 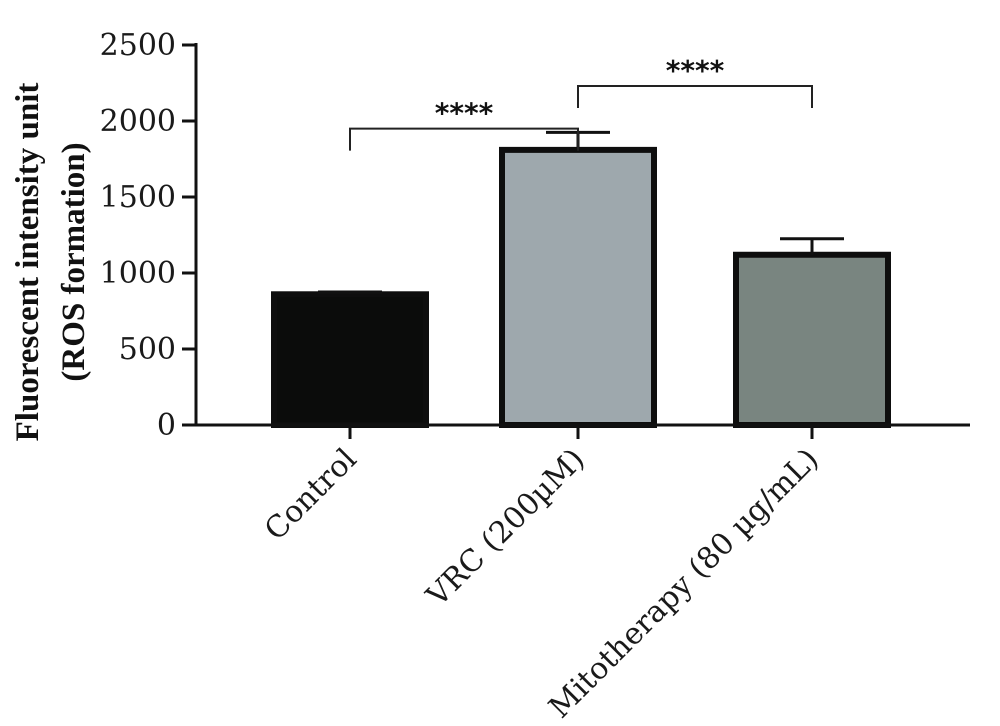 What do you see at coordinates (138, 273) in the screenshot?
I see `y-tick-label-1000: 1000` at bounding box center [138, 273].